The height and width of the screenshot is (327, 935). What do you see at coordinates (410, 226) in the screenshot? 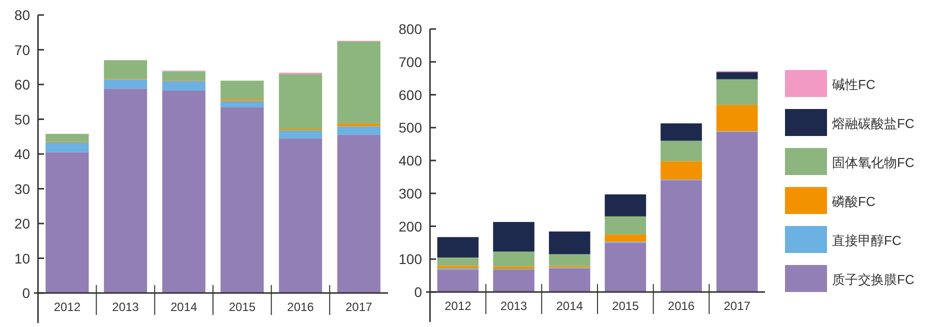
I see `y-tick-label: 200` at bounding box center [410, 226].